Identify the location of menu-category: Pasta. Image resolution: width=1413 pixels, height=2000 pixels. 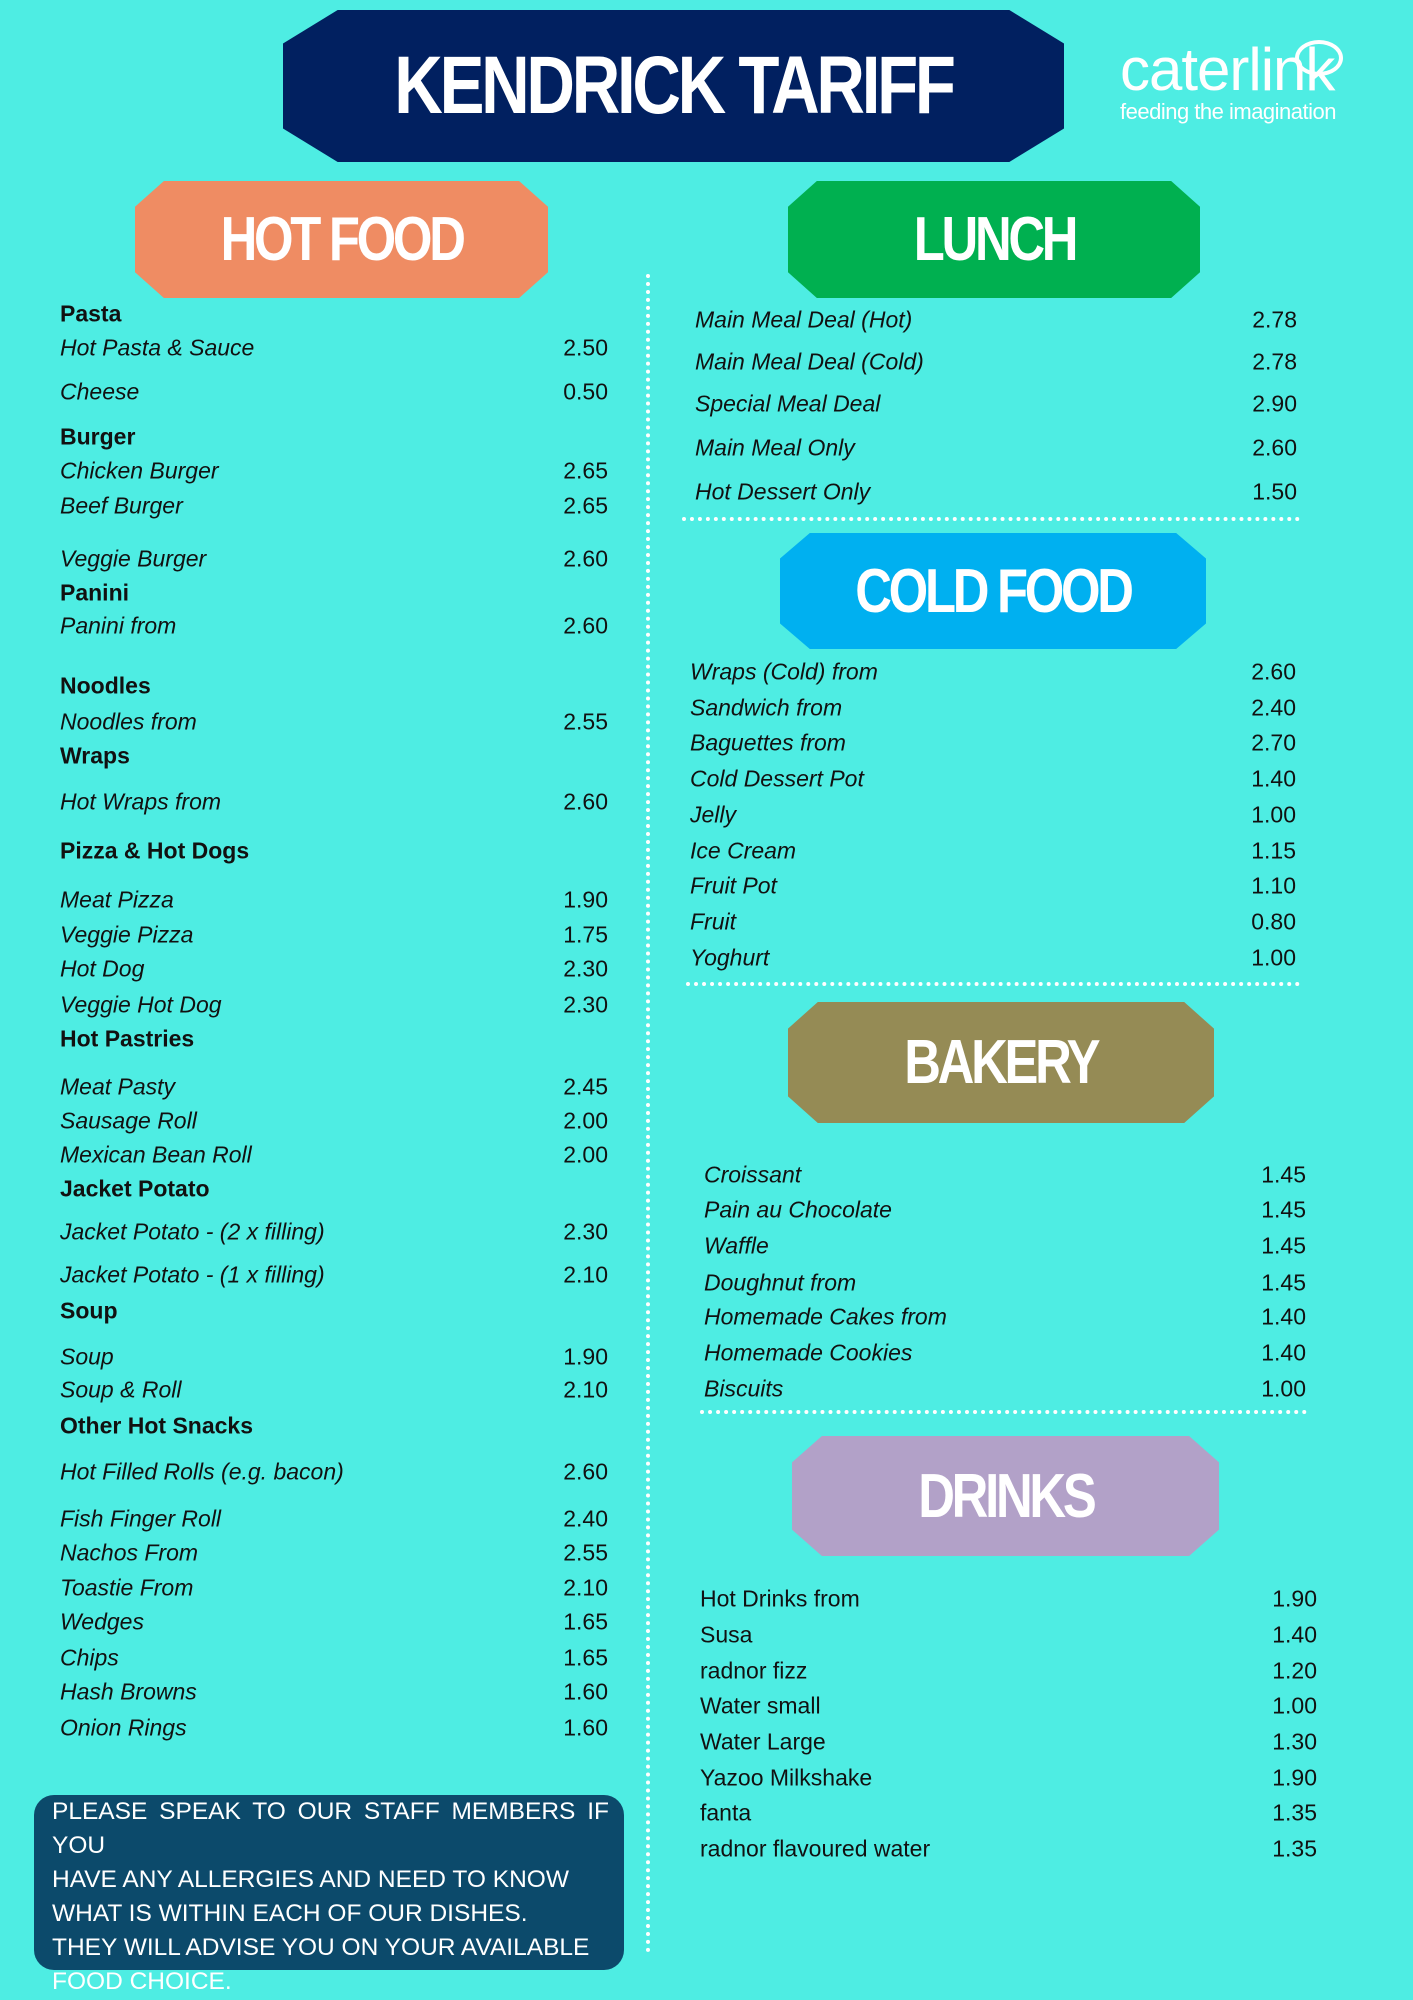
(91, 313).